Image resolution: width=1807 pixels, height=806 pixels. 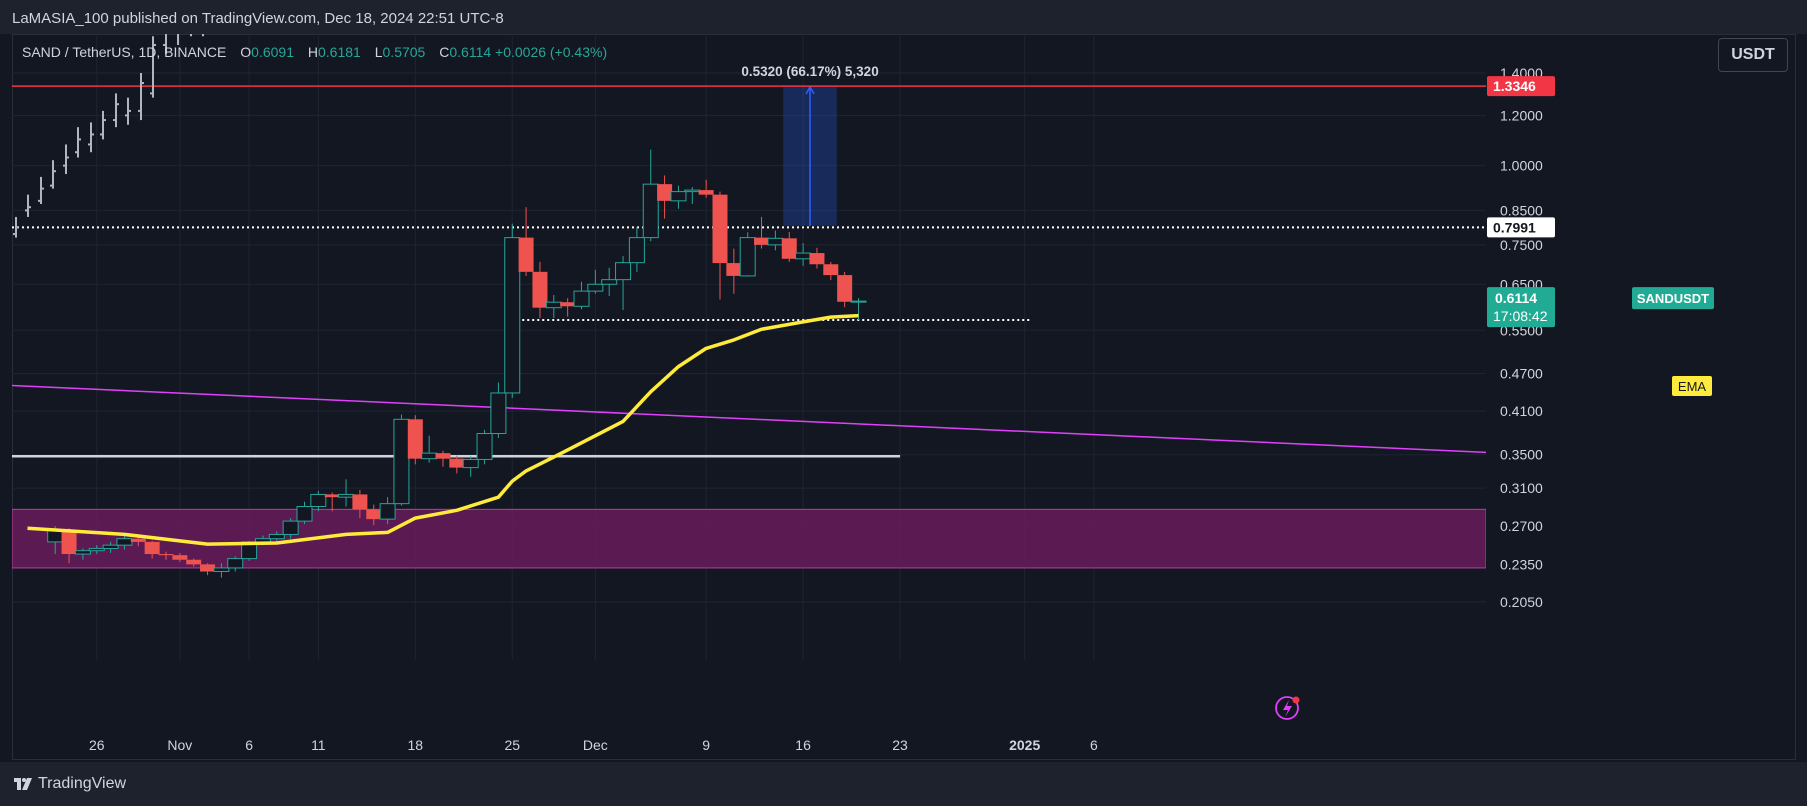 I want to click on legend-symbol: SAND / TetherUS, 1D, BINANCE, so click(x=124, y=52).